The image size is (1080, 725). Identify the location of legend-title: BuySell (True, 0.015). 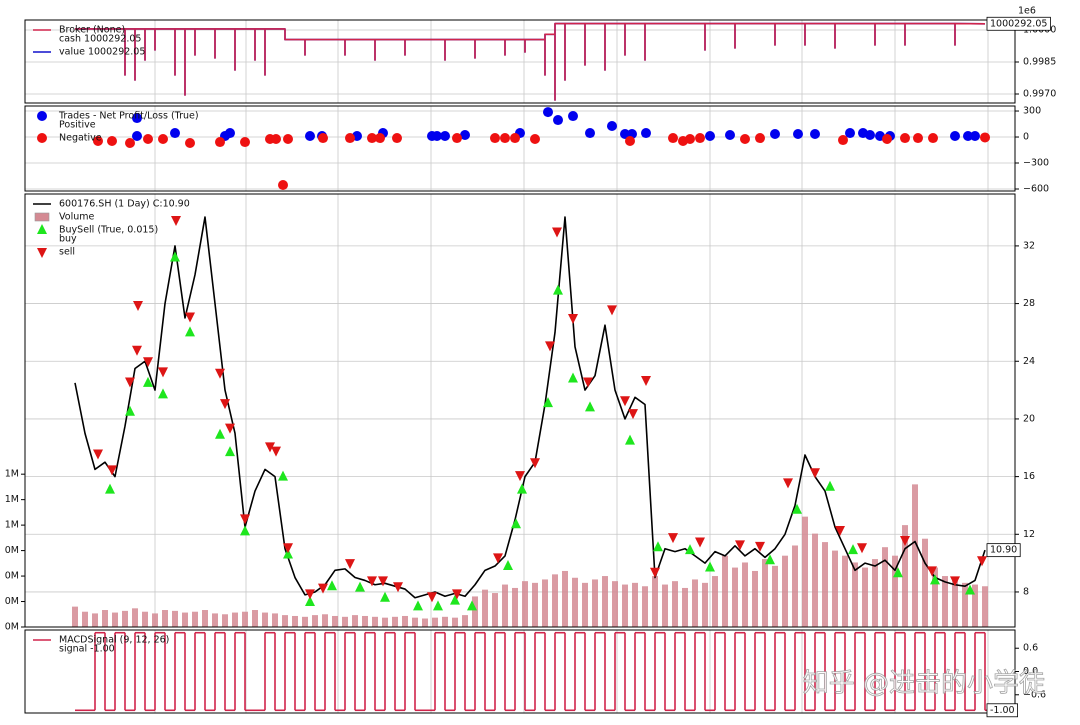
(108, 230).